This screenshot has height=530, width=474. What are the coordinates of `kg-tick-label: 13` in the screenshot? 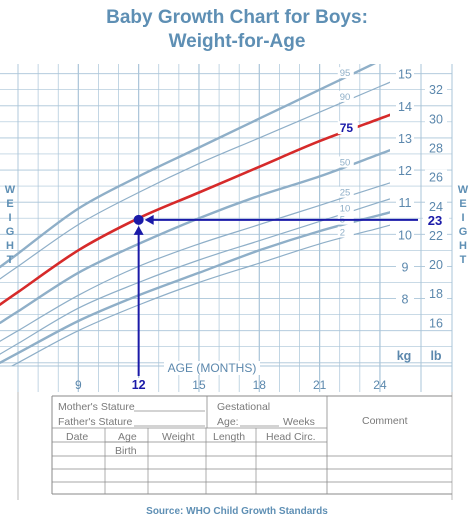 It's located at (405, 139).